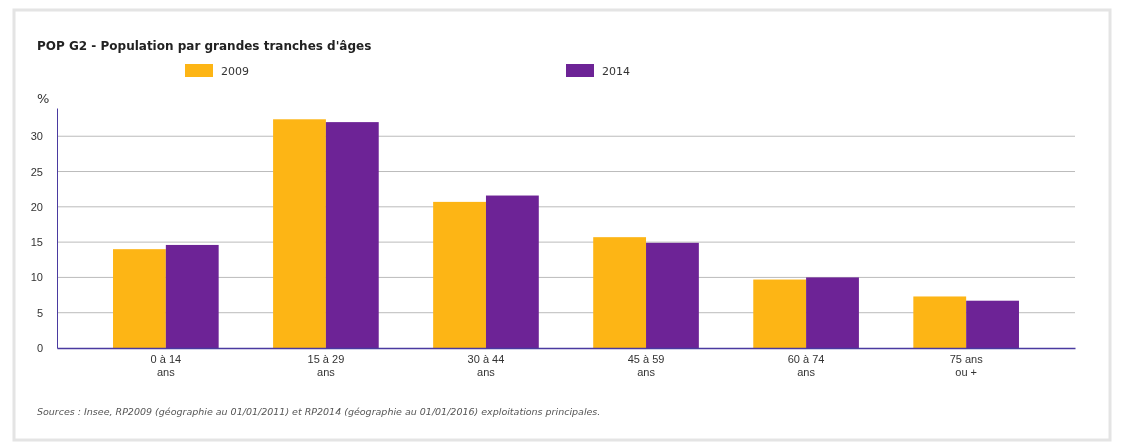  I want to click on y-tick-label: 0, so click(39, 348).